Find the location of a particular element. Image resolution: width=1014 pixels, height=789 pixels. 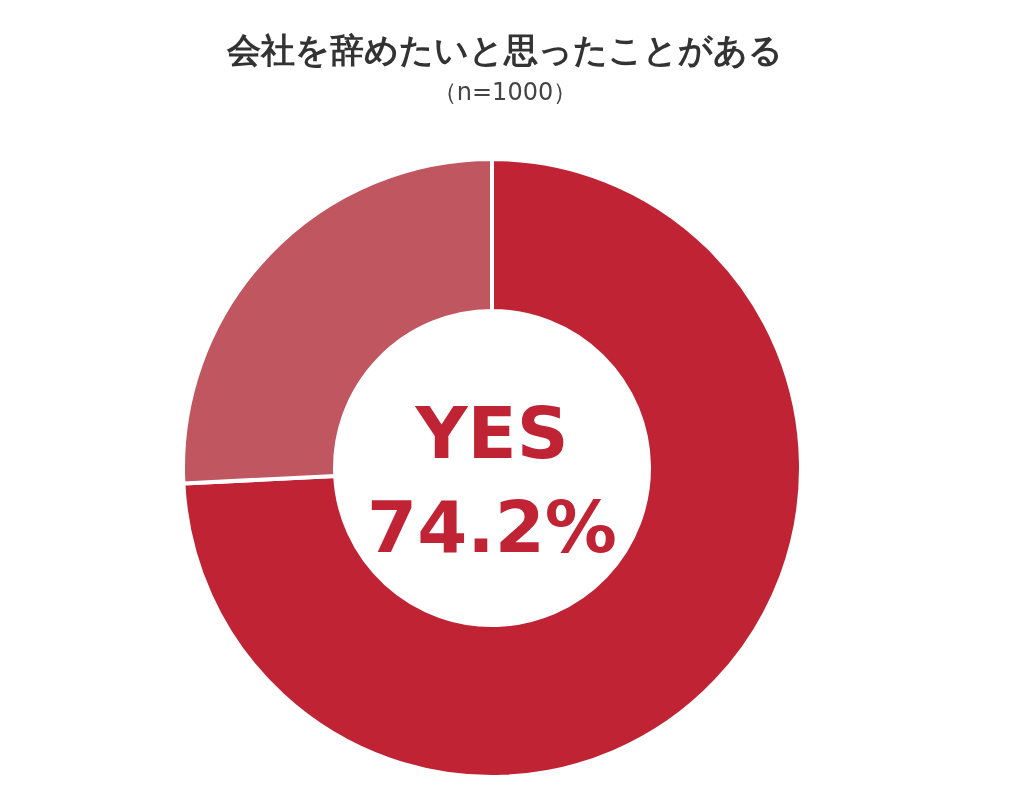

slice-label: YES is located at coordinates (491, 433).